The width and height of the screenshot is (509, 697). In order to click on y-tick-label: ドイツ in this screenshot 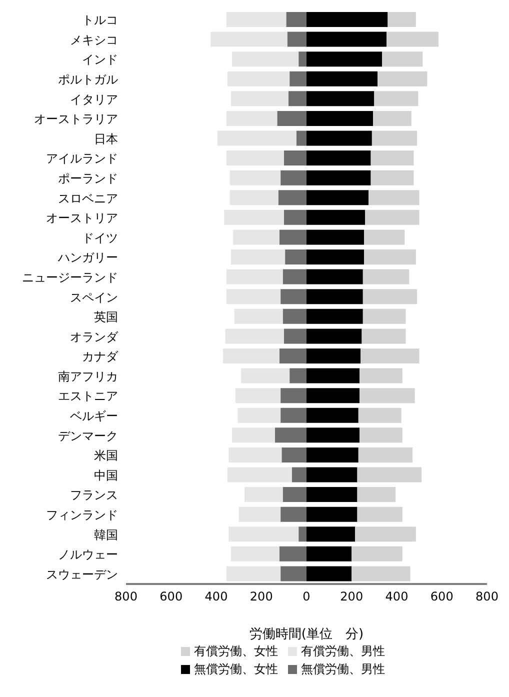, I will do `click(100, 237)`.